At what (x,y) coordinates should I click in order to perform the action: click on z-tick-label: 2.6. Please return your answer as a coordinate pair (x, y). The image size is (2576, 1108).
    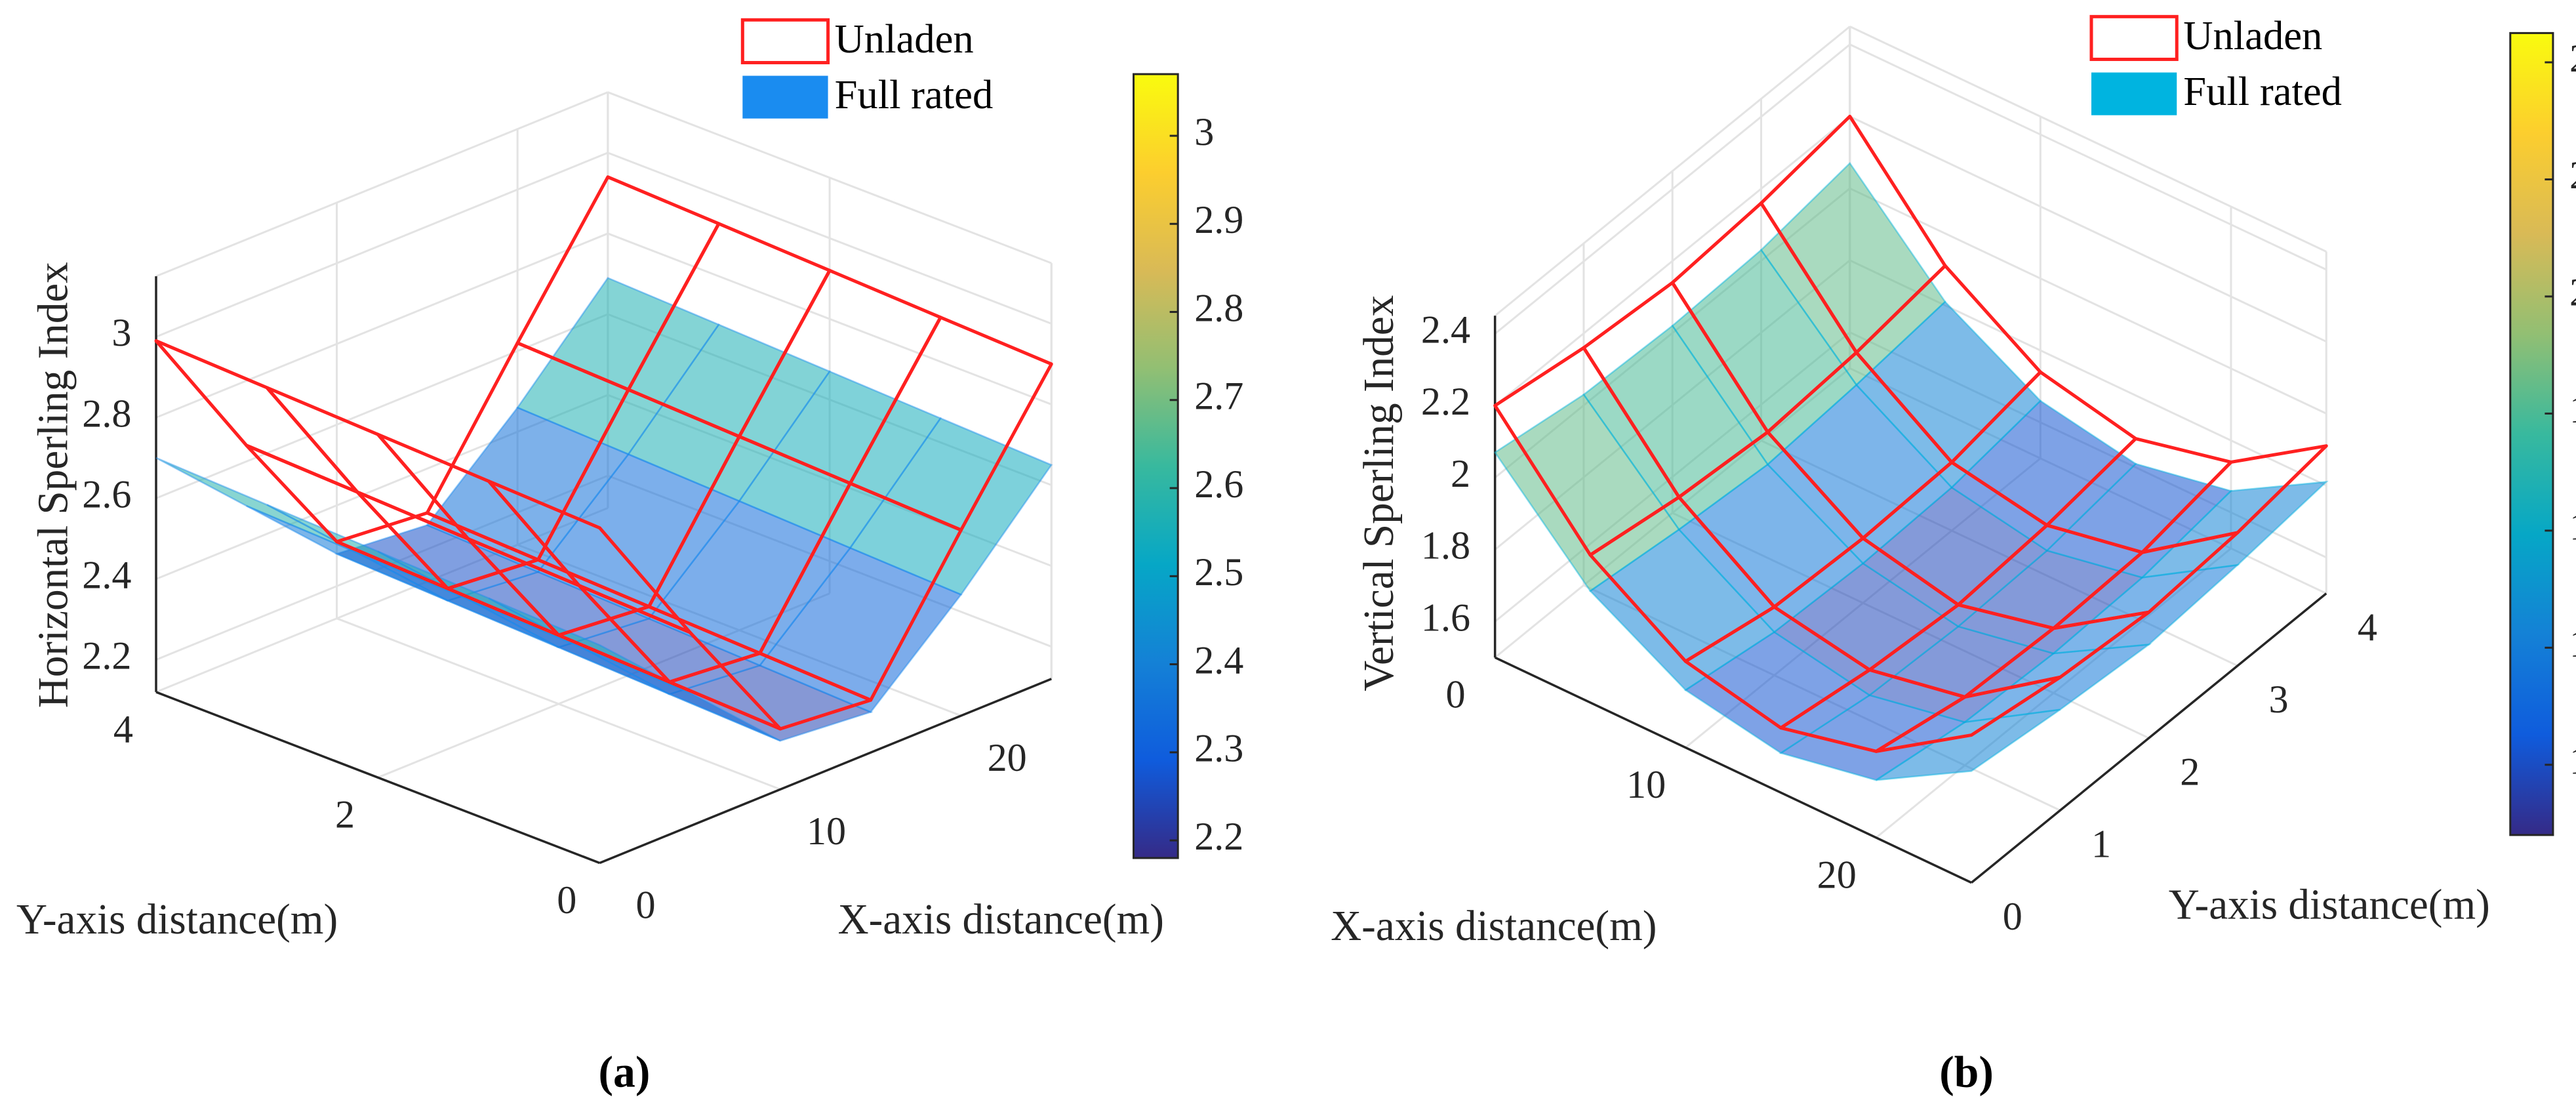
    Looking at the image, I should click on (106, 494).